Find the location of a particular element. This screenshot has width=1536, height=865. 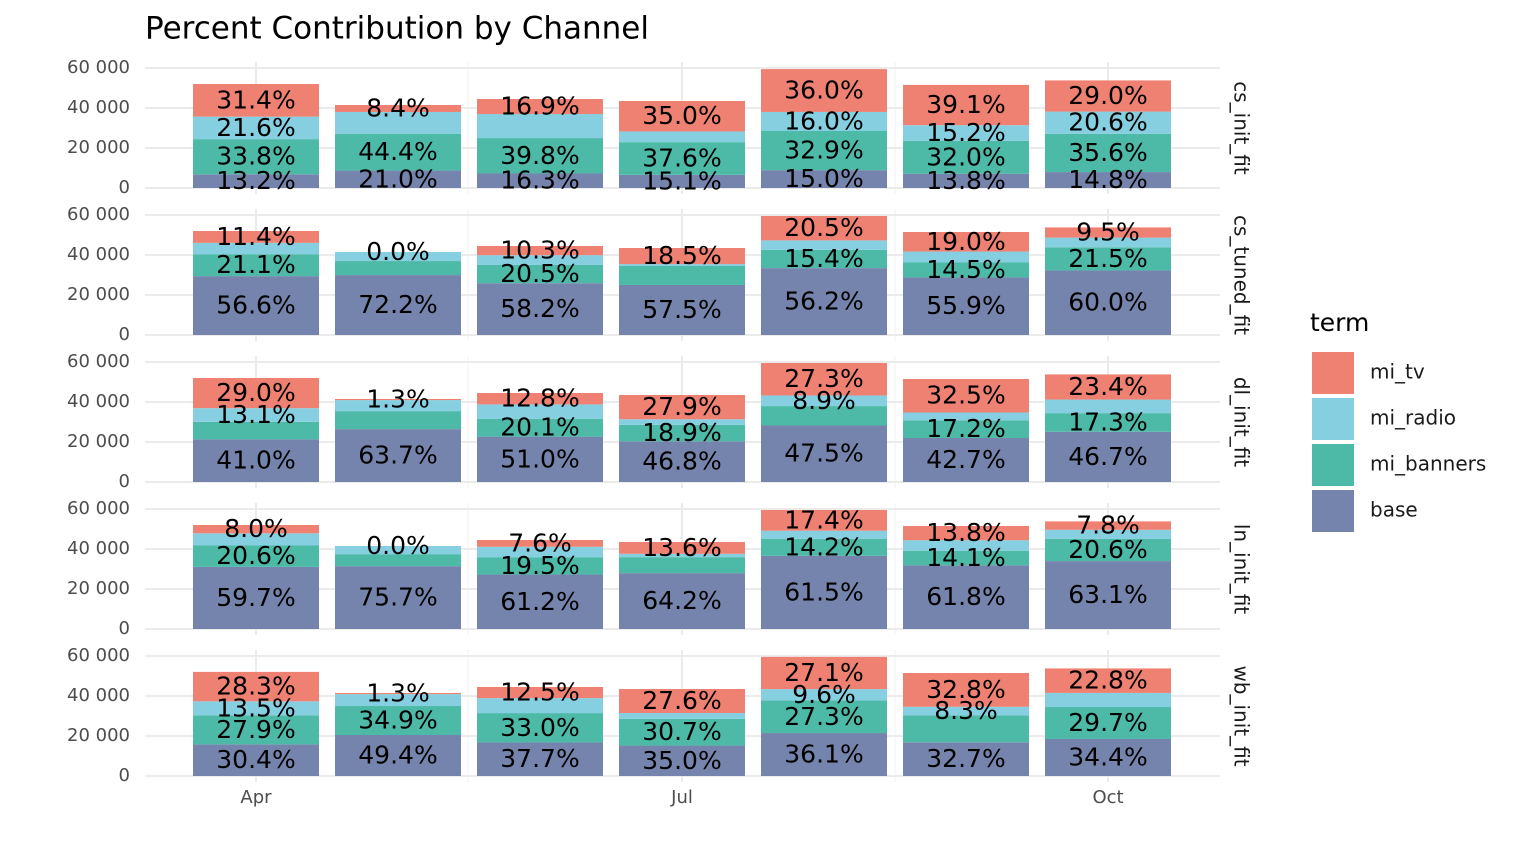

data-label: 75.7% is located at coordinates (397, 597).